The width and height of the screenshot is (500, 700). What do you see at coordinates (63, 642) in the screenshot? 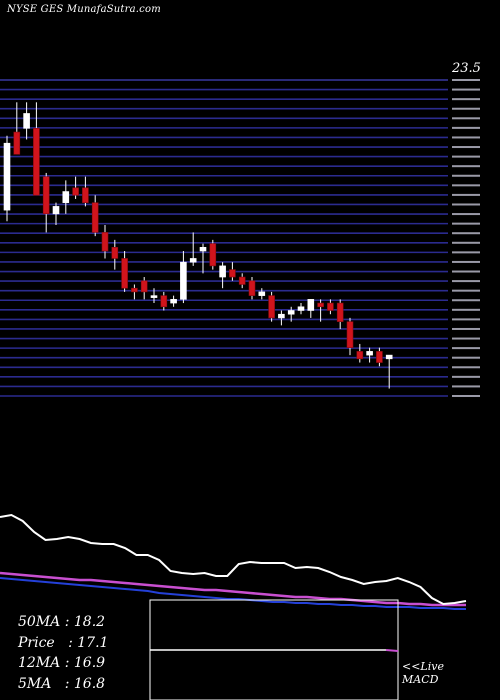
I see `stat-price: Price : 17.1` at bounding box center [63, 642].